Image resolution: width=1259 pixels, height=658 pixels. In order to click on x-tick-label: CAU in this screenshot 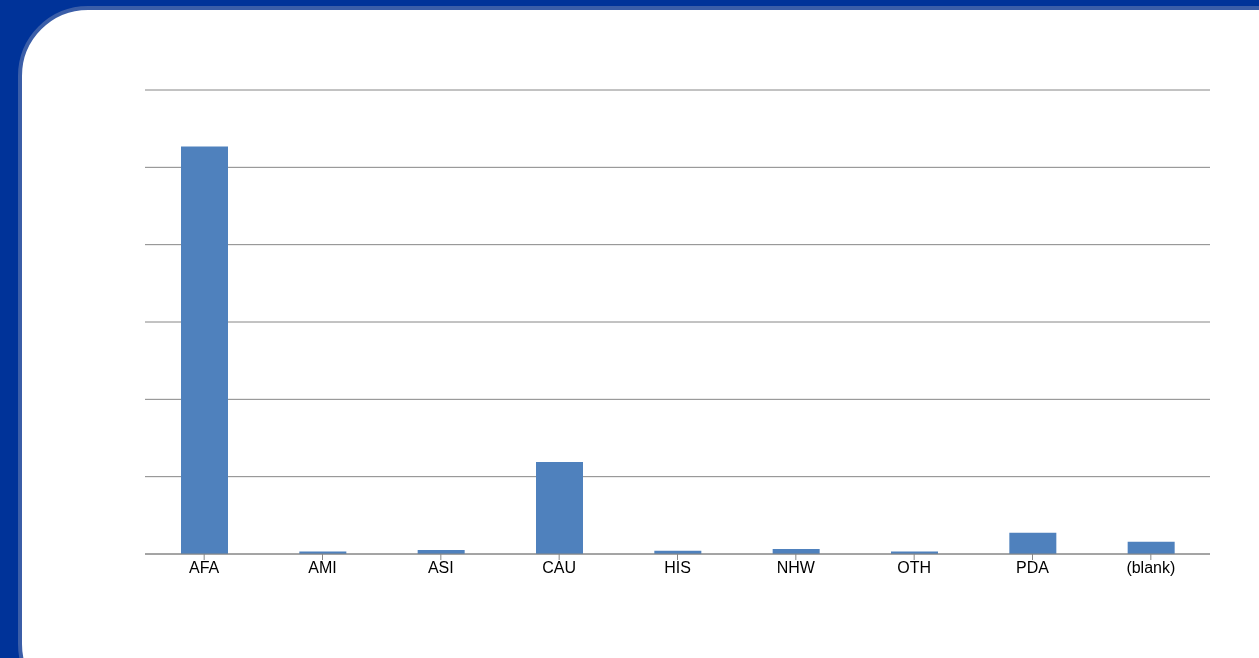, I will do `click(559, 568)`.